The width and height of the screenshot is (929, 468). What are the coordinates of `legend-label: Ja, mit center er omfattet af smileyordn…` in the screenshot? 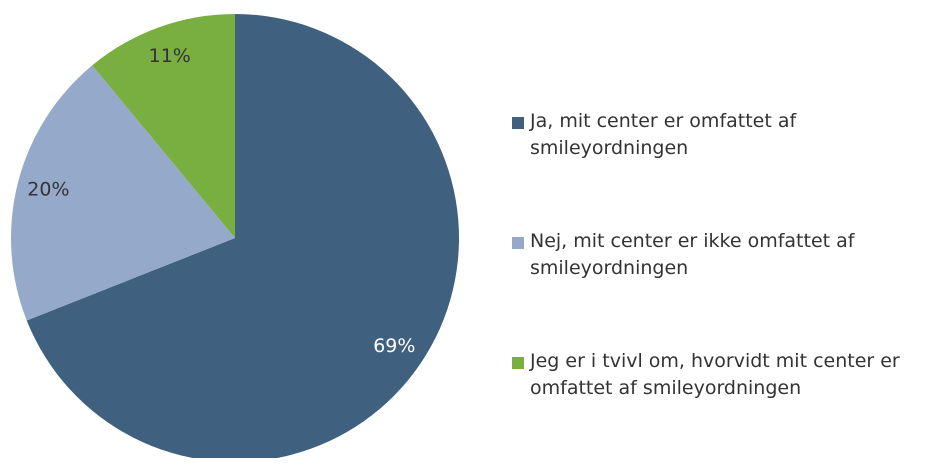 It's located at (663, 134).